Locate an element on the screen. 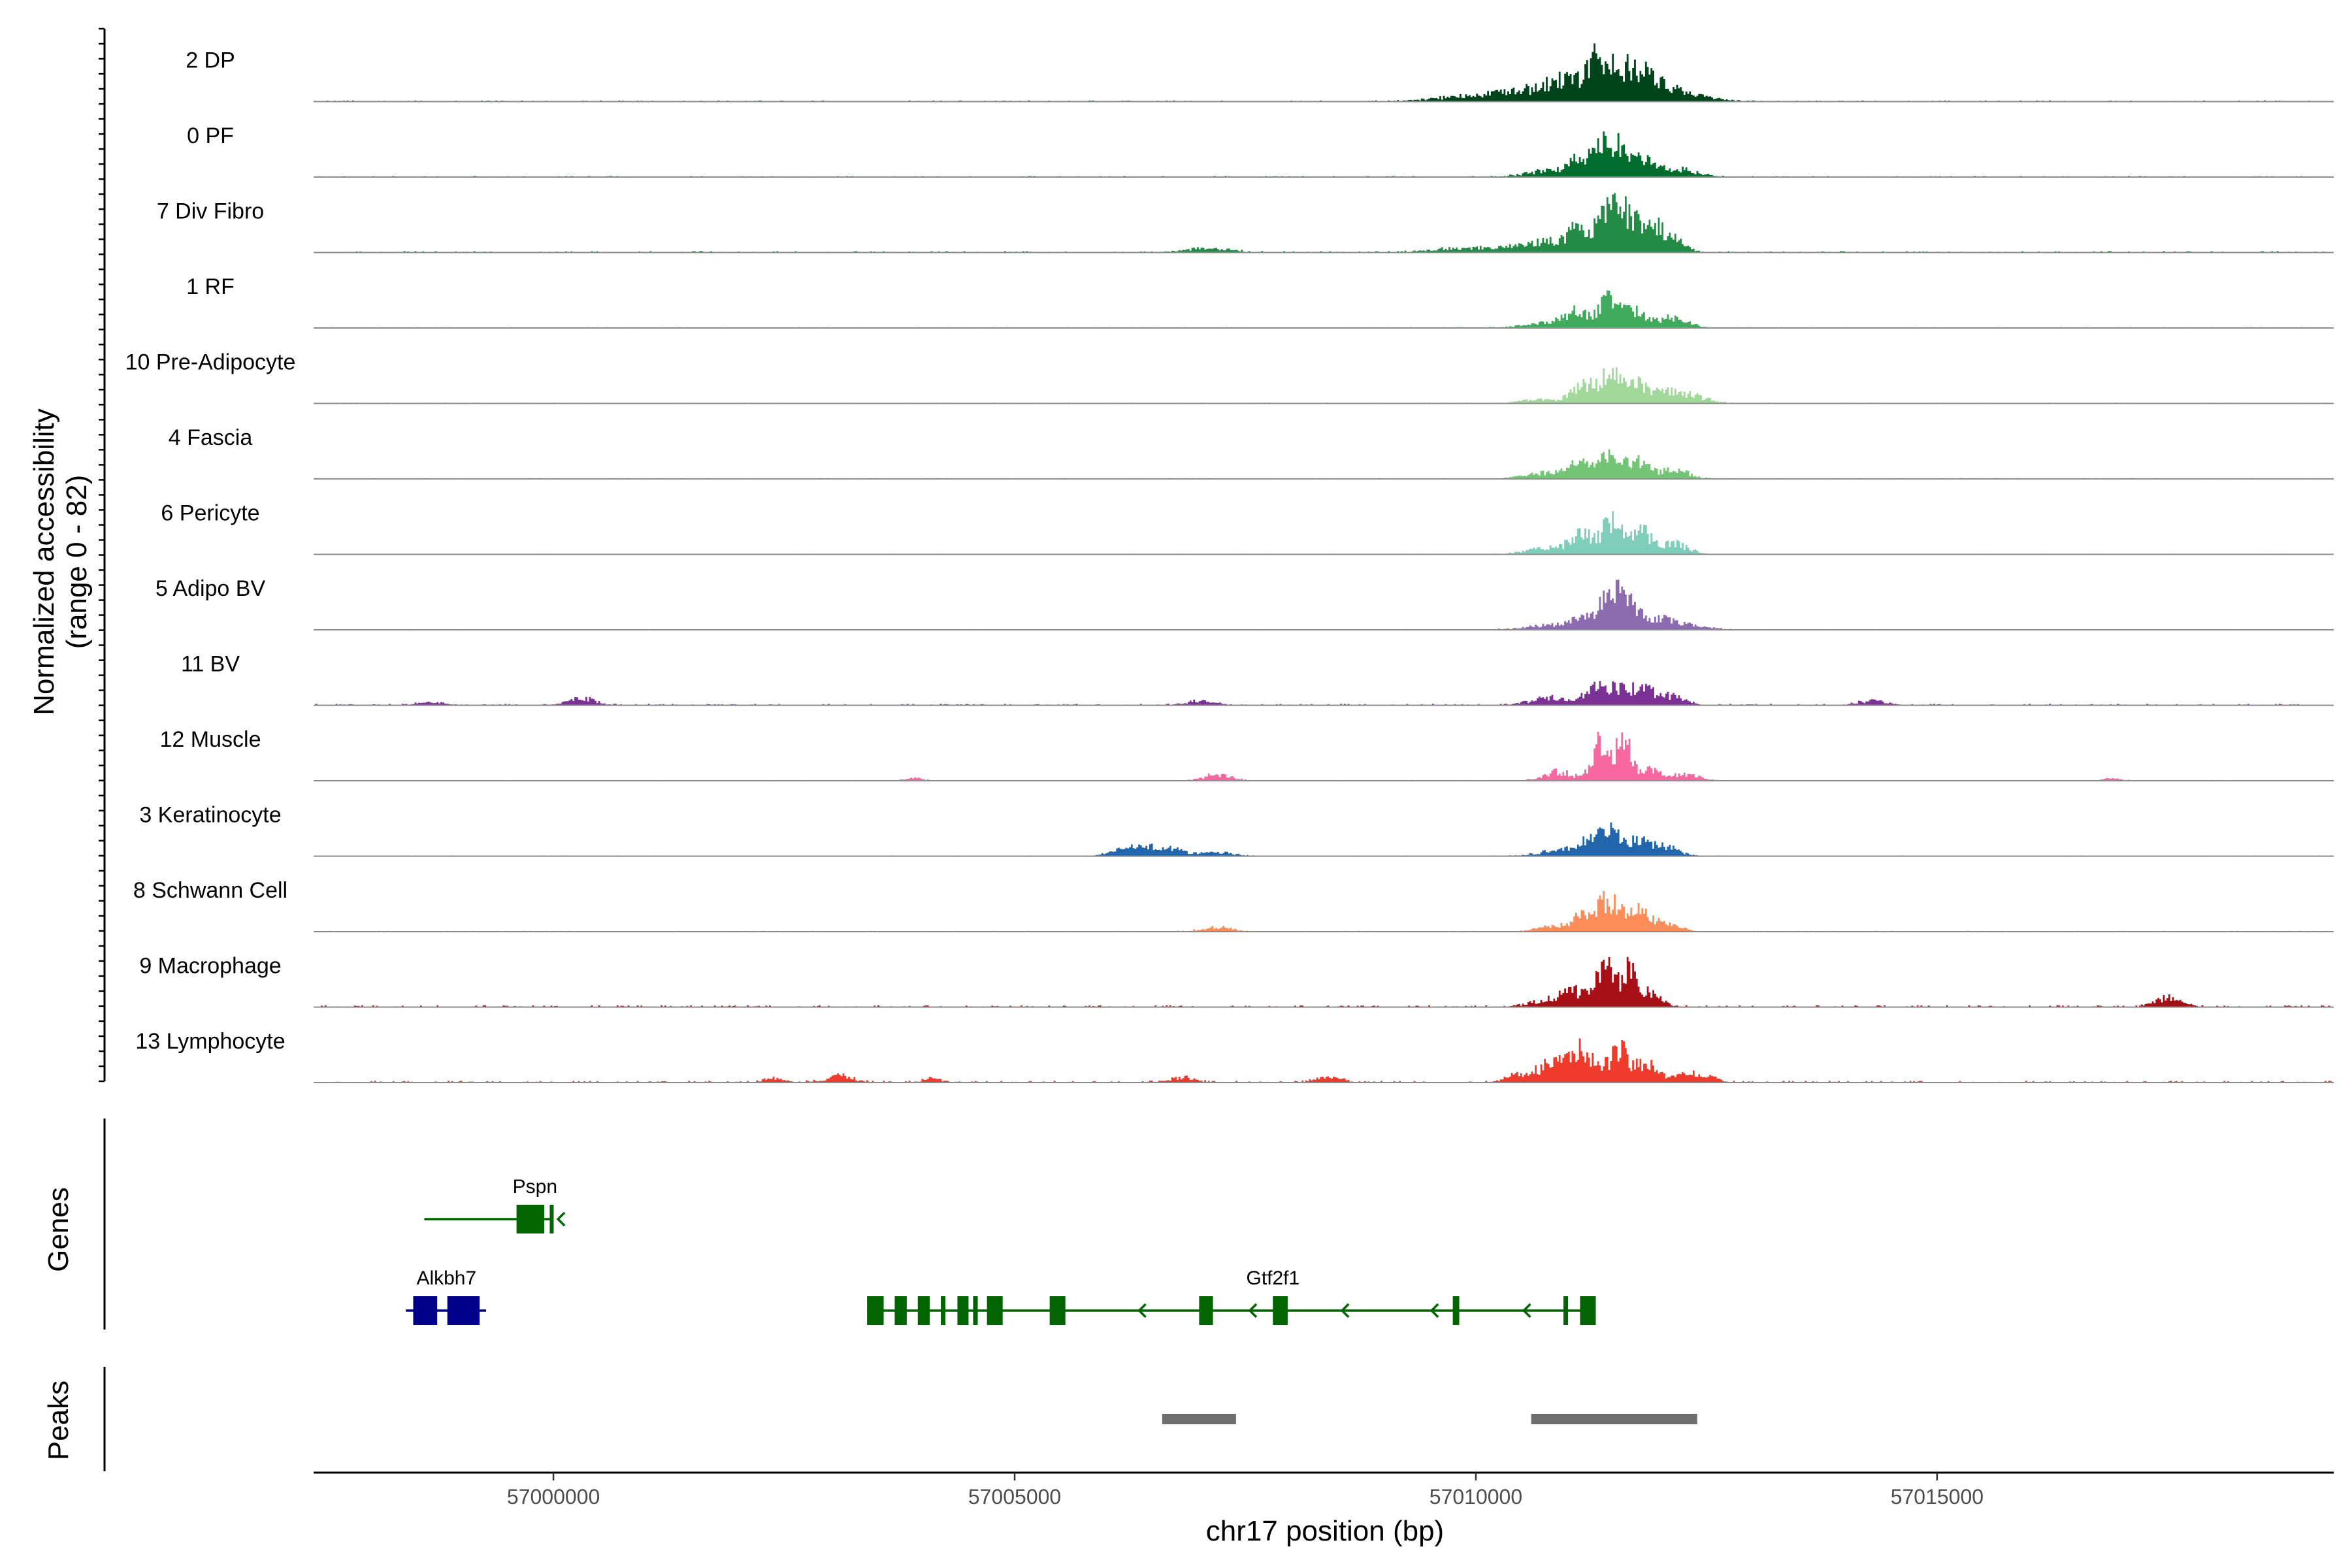 This screenshot has width=2352, height=1568. coverage-track: 5 Adipo BV is located at coordinates (1244, 603).